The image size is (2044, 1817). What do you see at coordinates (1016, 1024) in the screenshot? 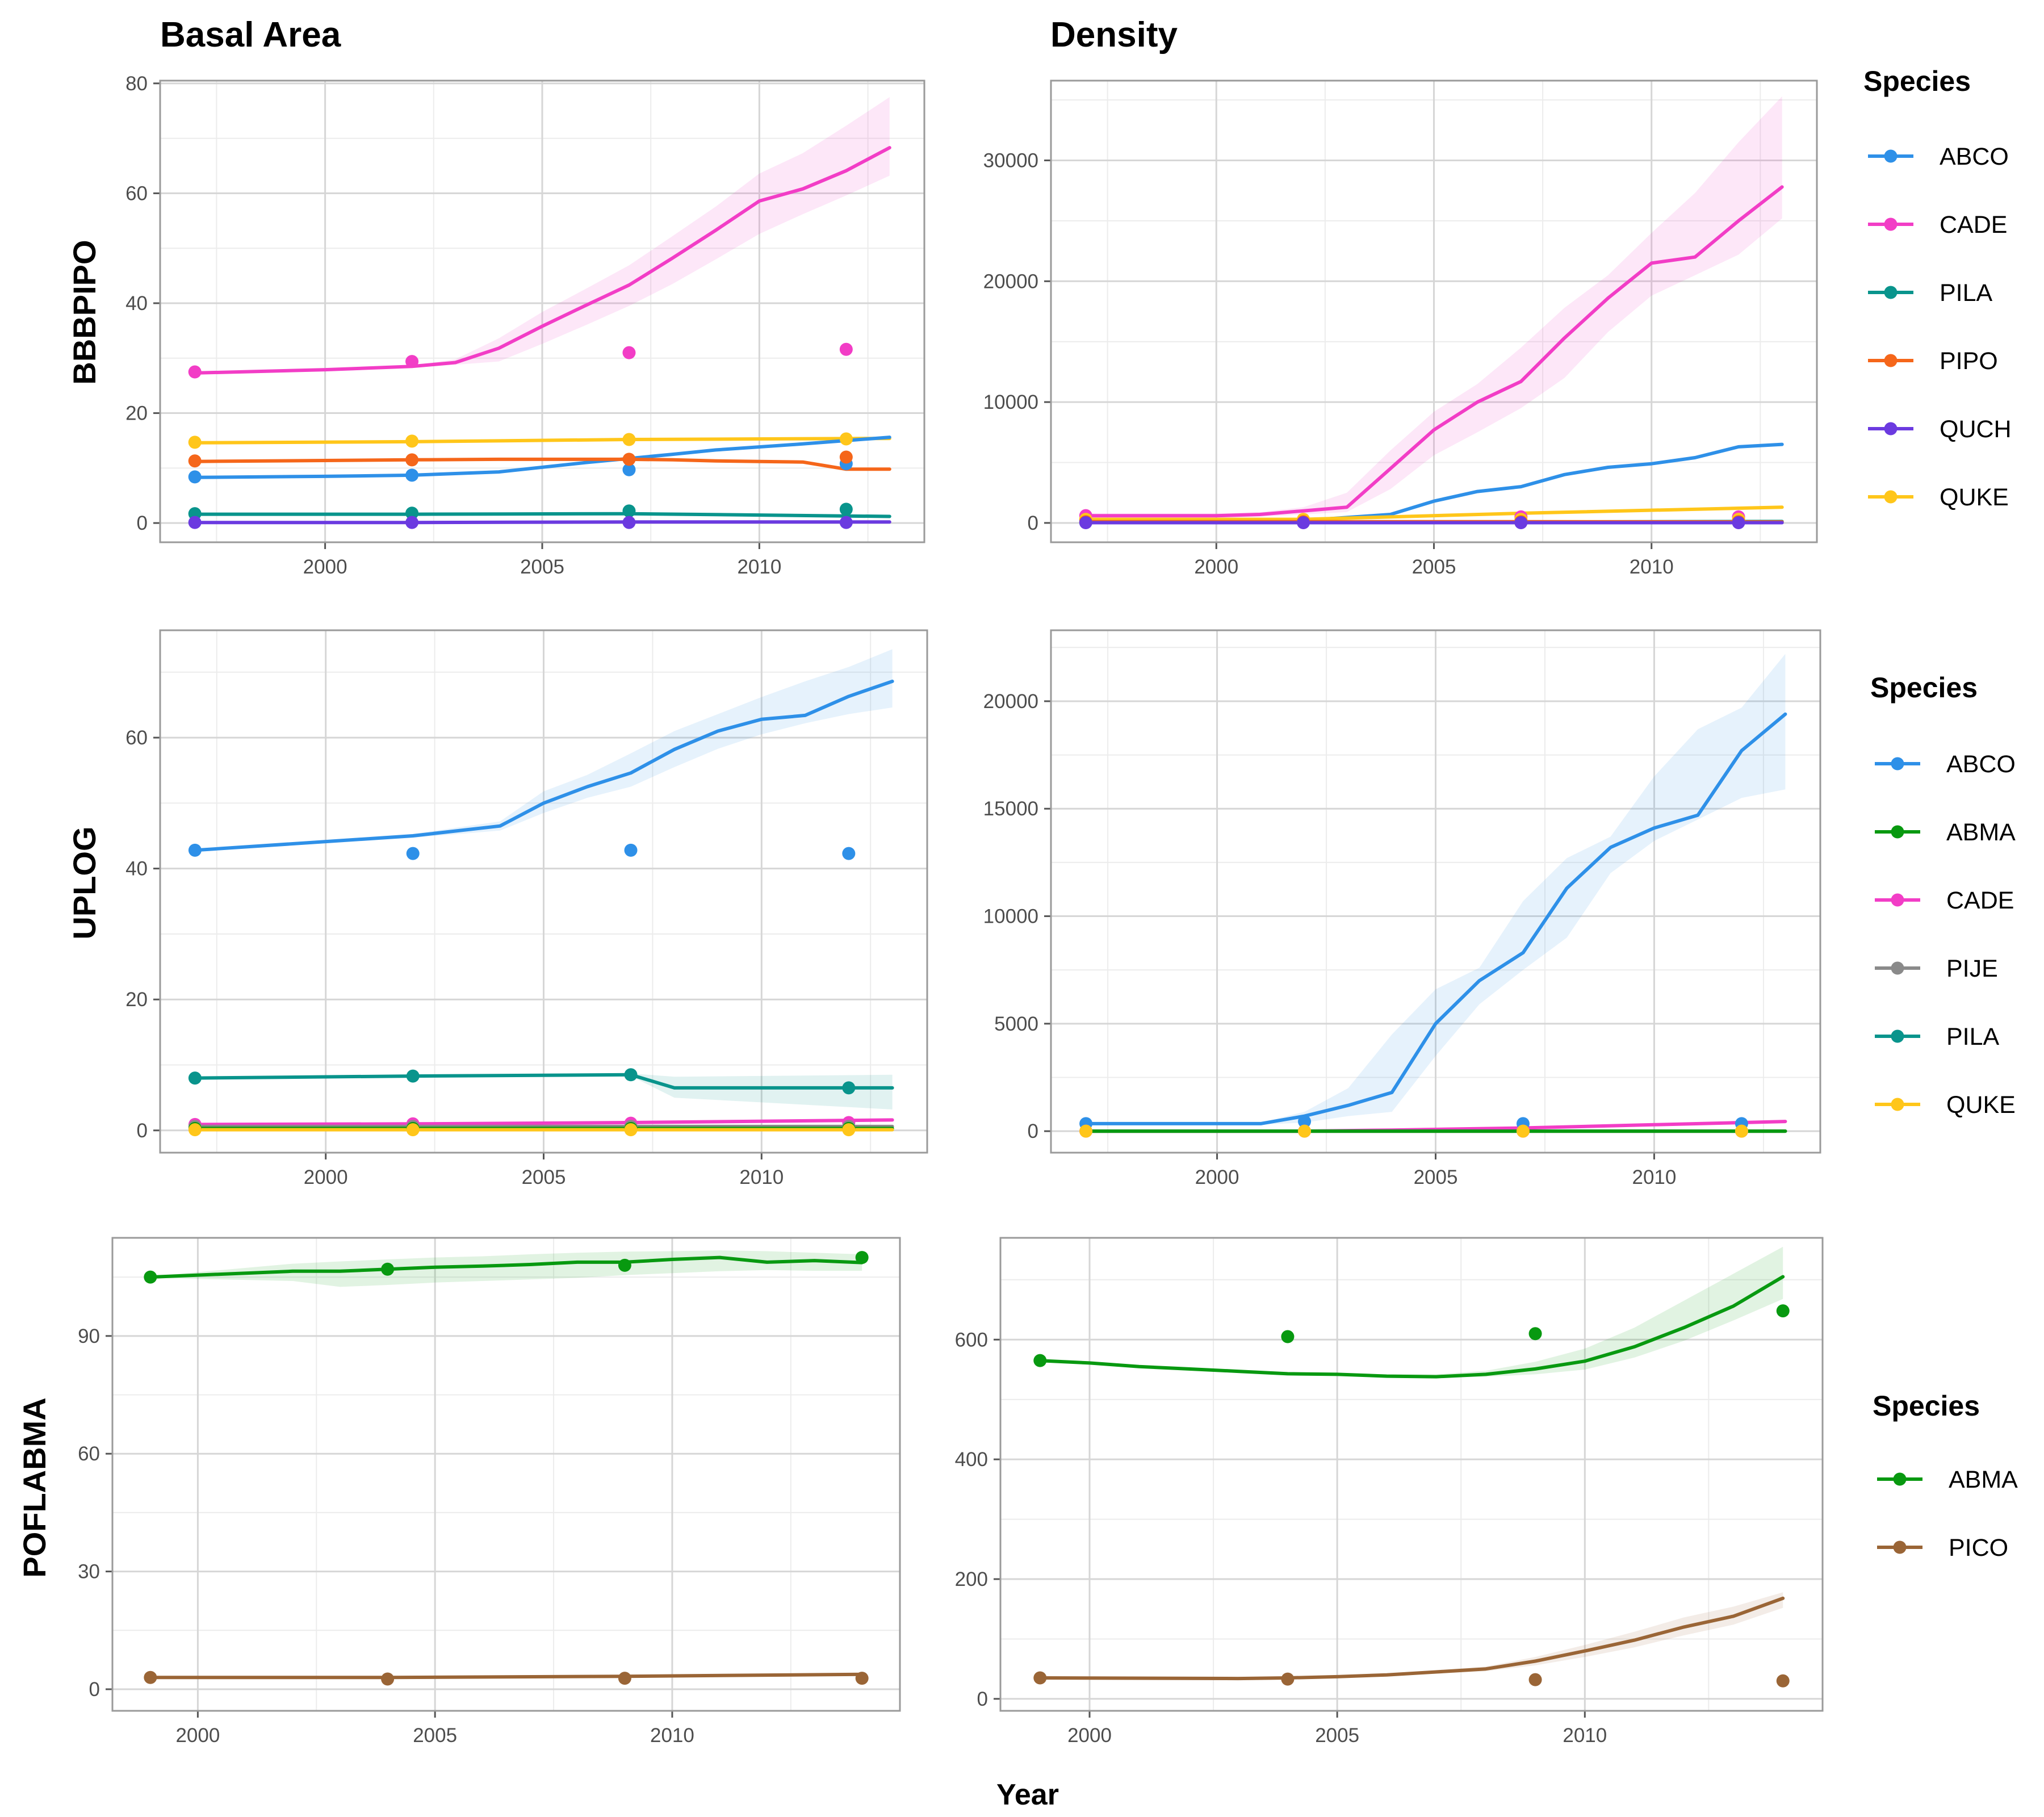
I see `y-tick-label: 5000` at bounding box center [1016, 1024].